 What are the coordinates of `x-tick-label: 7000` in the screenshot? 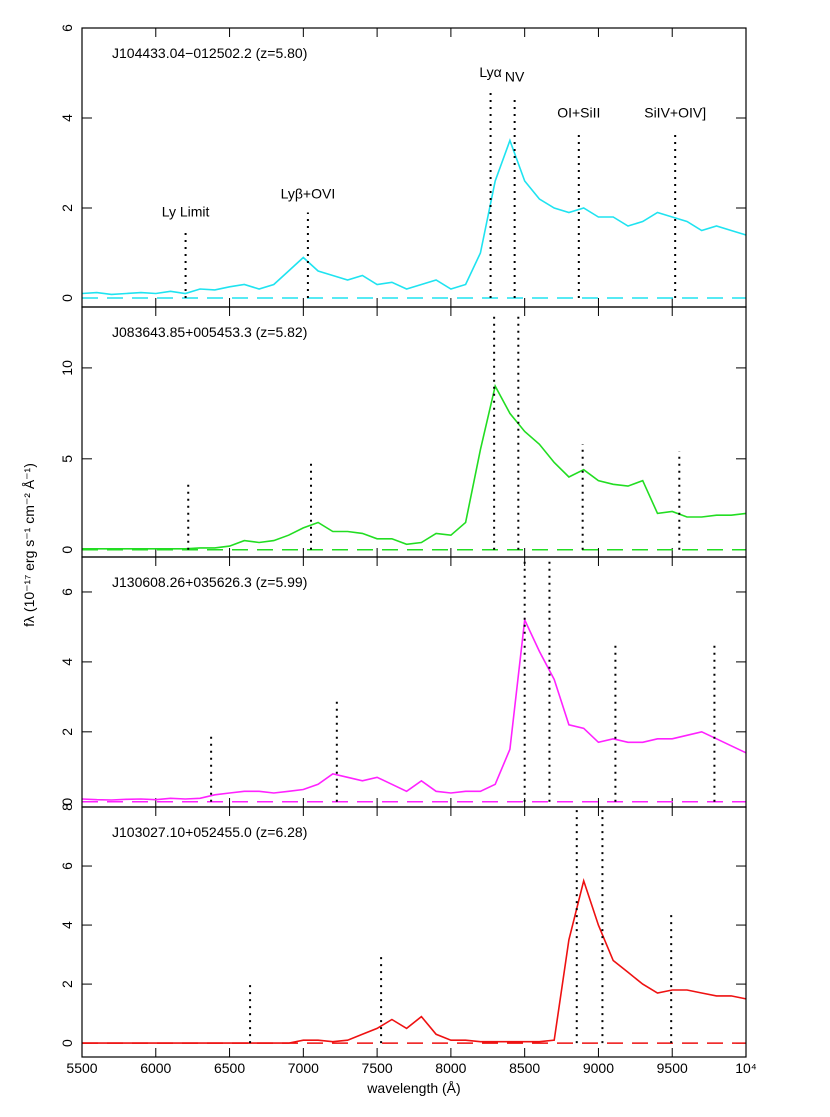 It's located at (303, 1068).